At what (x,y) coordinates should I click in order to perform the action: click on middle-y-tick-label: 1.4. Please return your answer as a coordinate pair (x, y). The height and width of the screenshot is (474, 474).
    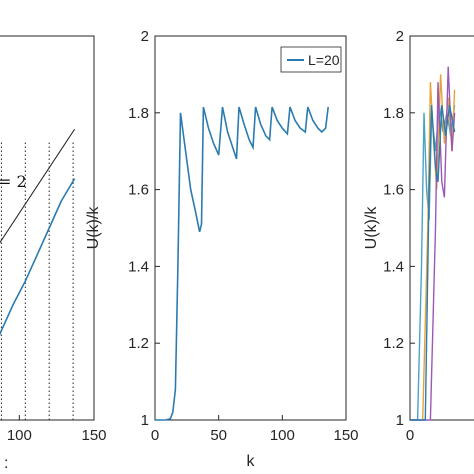
    Looking at the image, I should click on (138, 266).